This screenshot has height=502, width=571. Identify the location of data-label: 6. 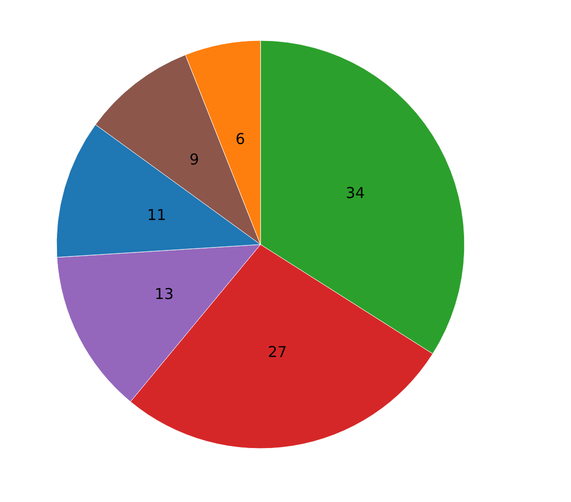
(240, 139).